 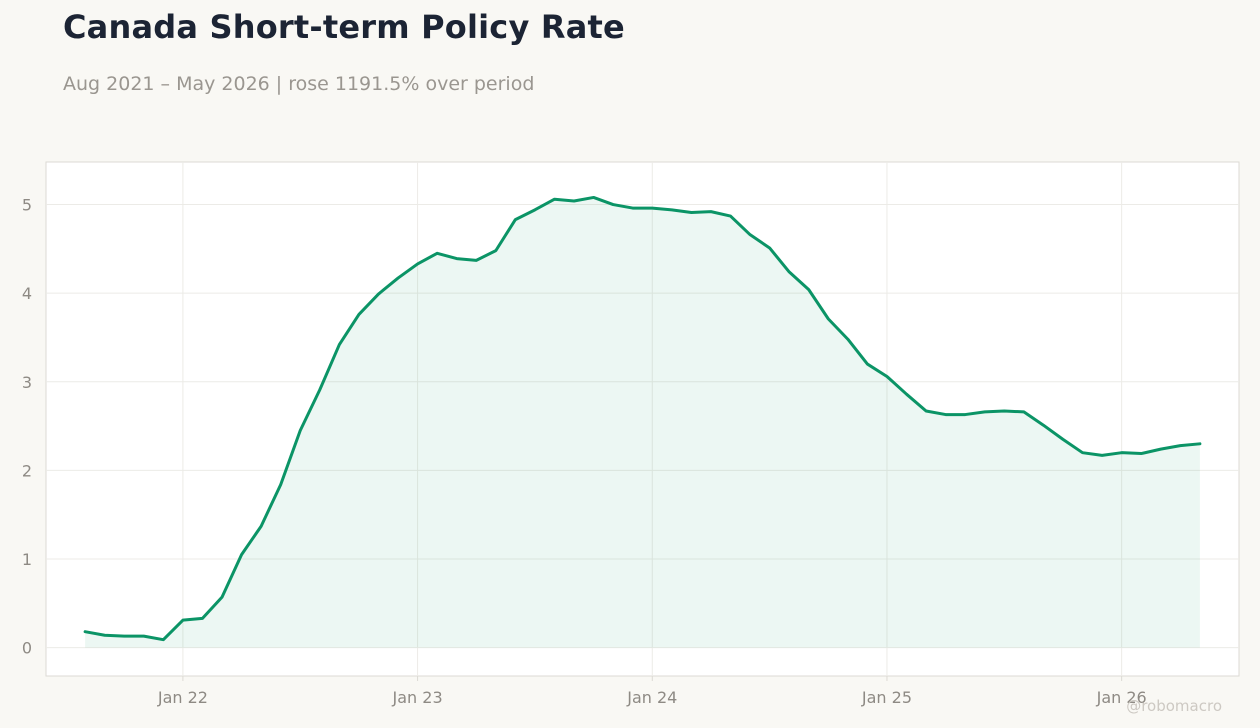 I want to click on x-tick-label: Jan 25, so click(x=886, y=697).